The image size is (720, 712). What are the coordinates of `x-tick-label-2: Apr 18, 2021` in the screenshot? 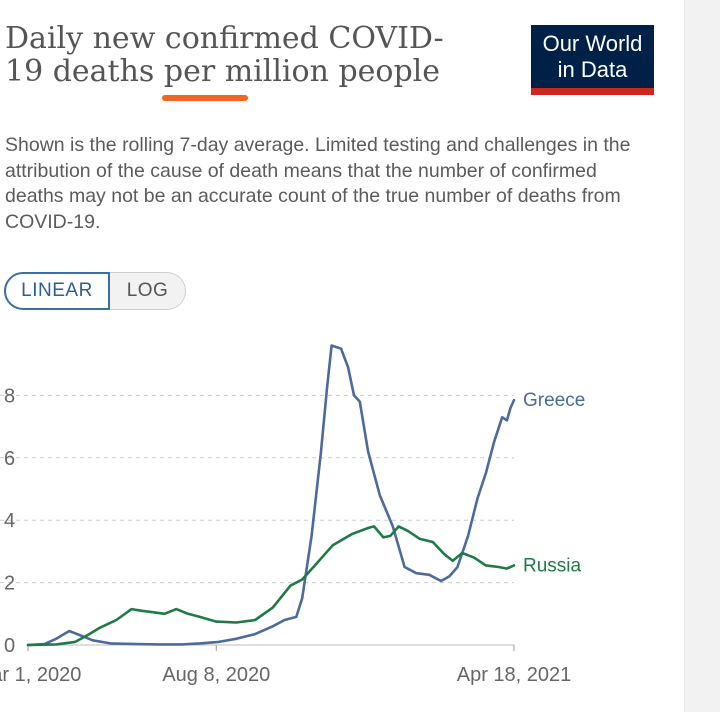 It's located at (514, 675).